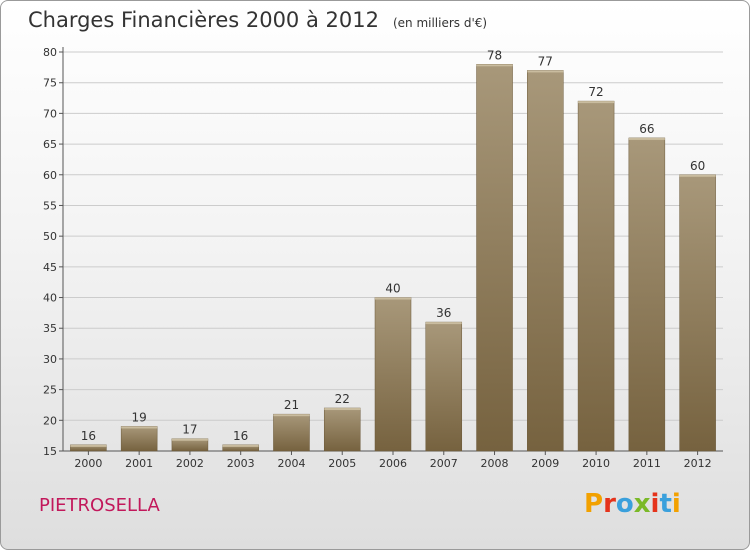 The width and height of the screenshot is (750, 550). Describe the element at coordinates (291, 432) in the screenshot. I see `bar-2004` at that location.